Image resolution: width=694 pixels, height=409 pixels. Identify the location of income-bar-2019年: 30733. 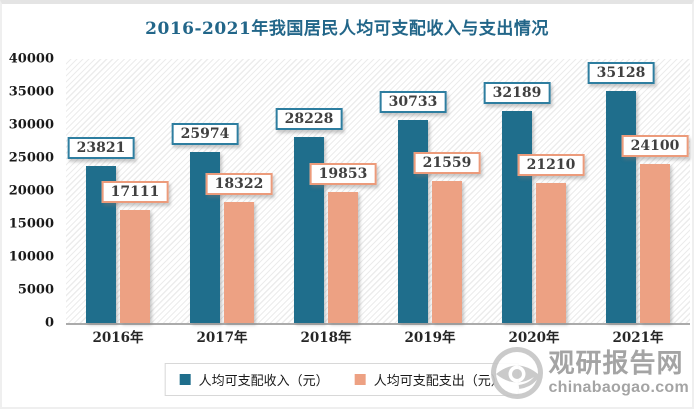
(413, 207).